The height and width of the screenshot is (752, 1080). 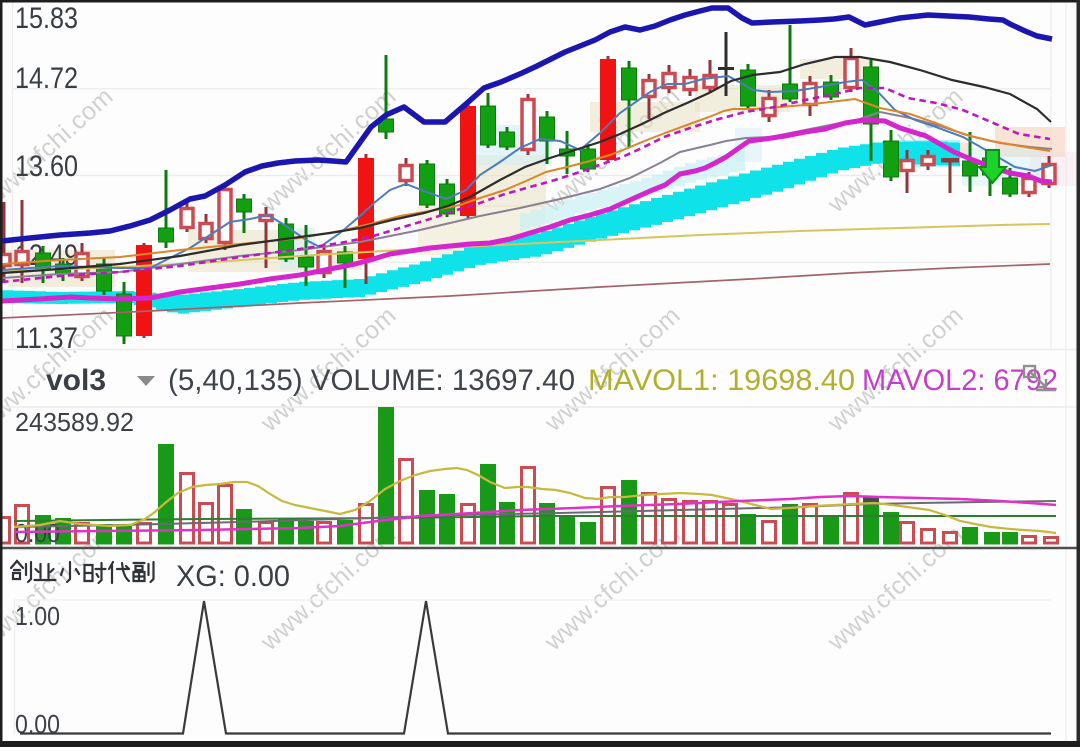 What do you see at coordinates (74, 422) in the screenshot?
I see `svg-text: 243589.92` at bounding box center [74, 422].